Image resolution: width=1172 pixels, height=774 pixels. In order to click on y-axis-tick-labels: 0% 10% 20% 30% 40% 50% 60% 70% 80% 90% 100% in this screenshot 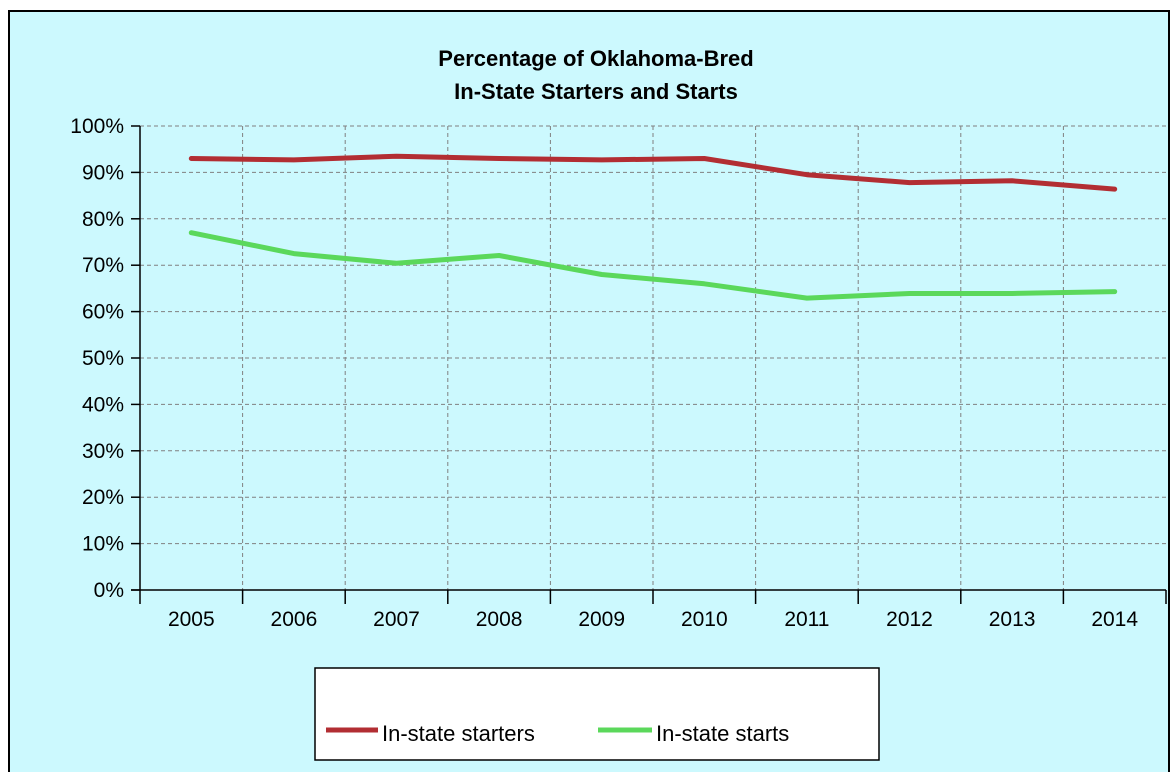, I will do `click(97, 358)`.